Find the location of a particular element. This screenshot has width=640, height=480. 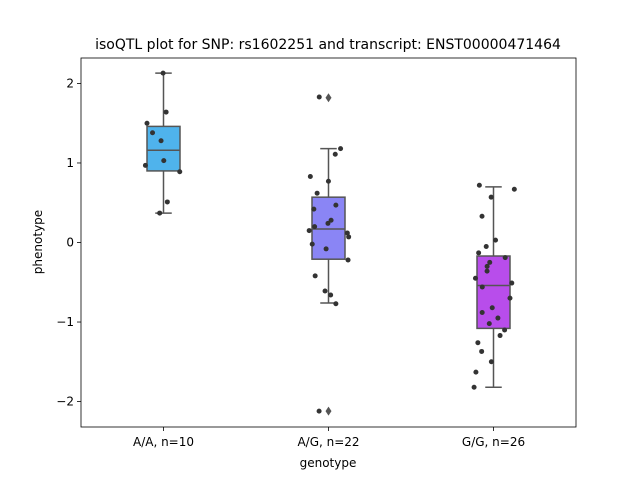

y-tick-label: −1 is located at coordinates (65, 322).